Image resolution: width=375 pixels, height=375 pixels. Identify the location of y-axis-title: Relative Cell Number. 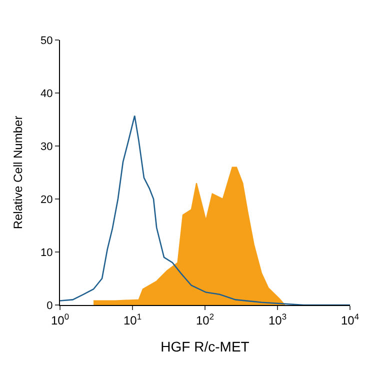
(17, 173).